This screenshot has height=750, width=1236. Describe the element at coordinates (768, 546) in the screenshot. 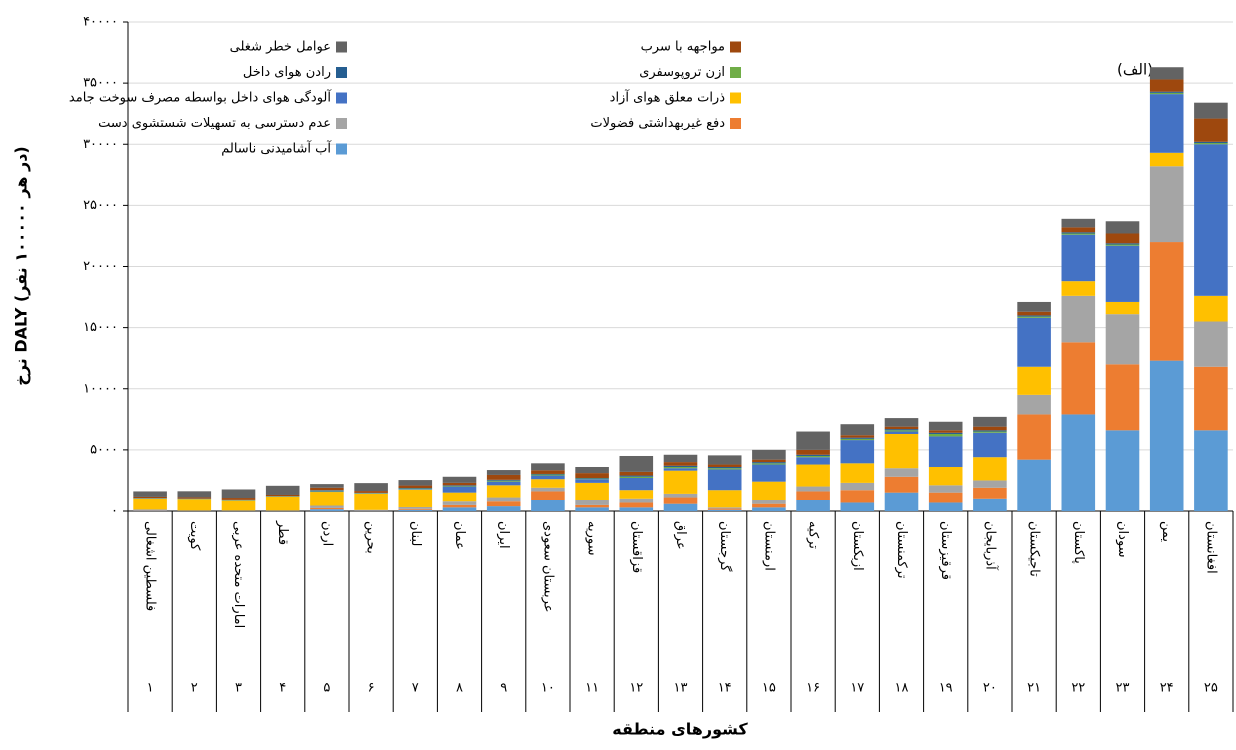

I see `x-tick-label: ارمنستان` at that location.